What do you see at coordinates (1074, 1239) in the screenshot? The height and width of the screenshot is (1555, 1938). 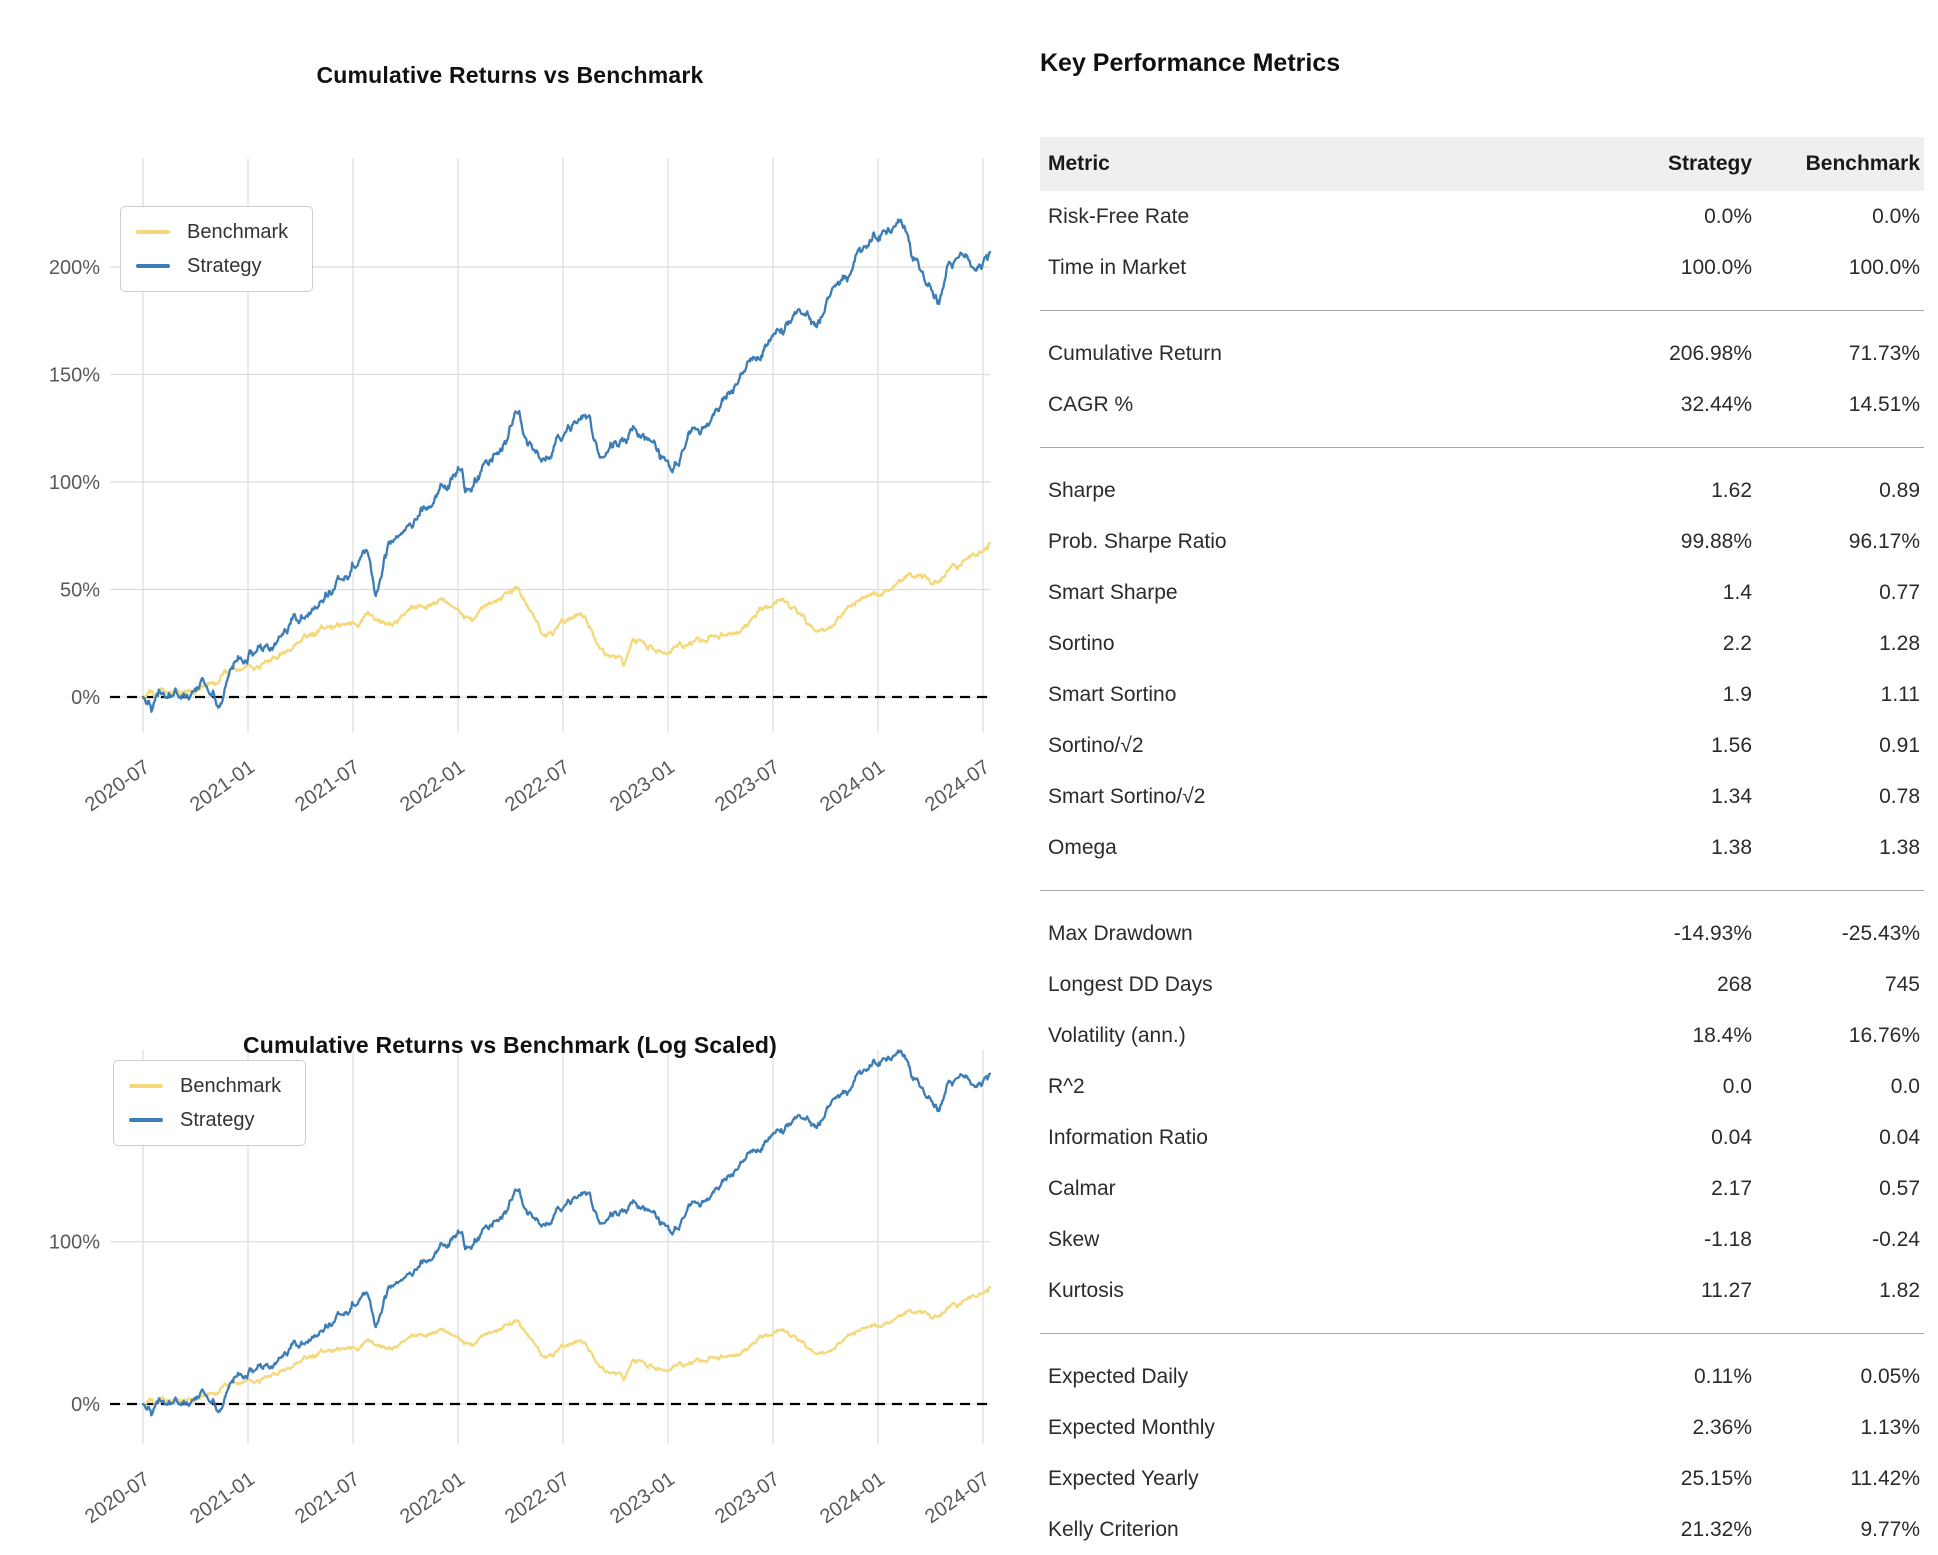 I see `metric-name: Skew` at bounding box center [1074, 1239].